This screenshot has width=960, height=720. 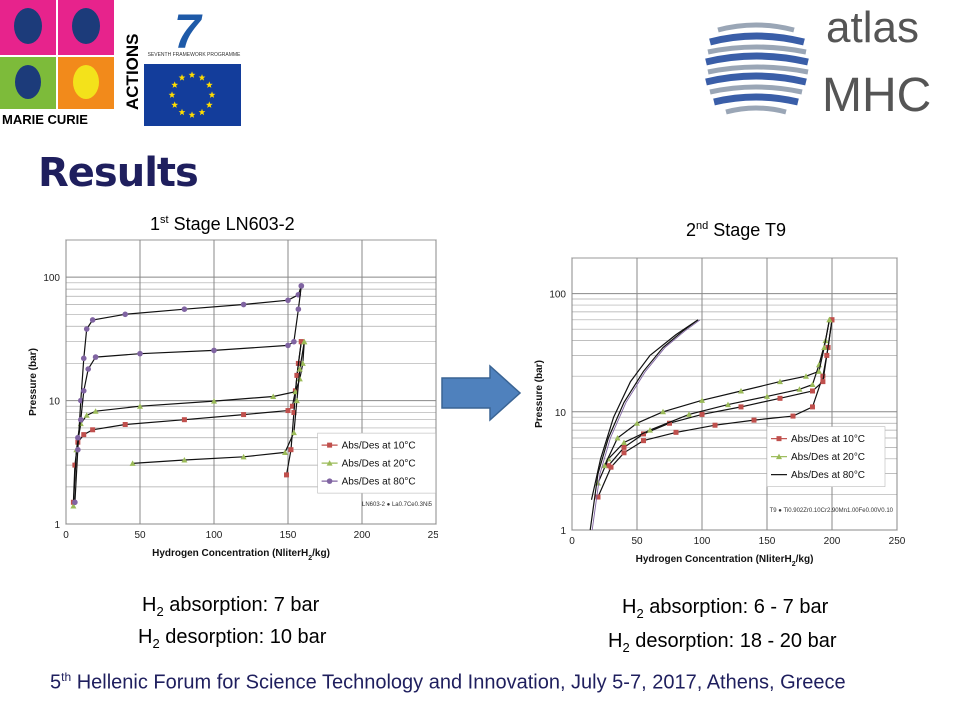 I want to click on stage2-rest: Stage T9, so click(x=747, y=230).